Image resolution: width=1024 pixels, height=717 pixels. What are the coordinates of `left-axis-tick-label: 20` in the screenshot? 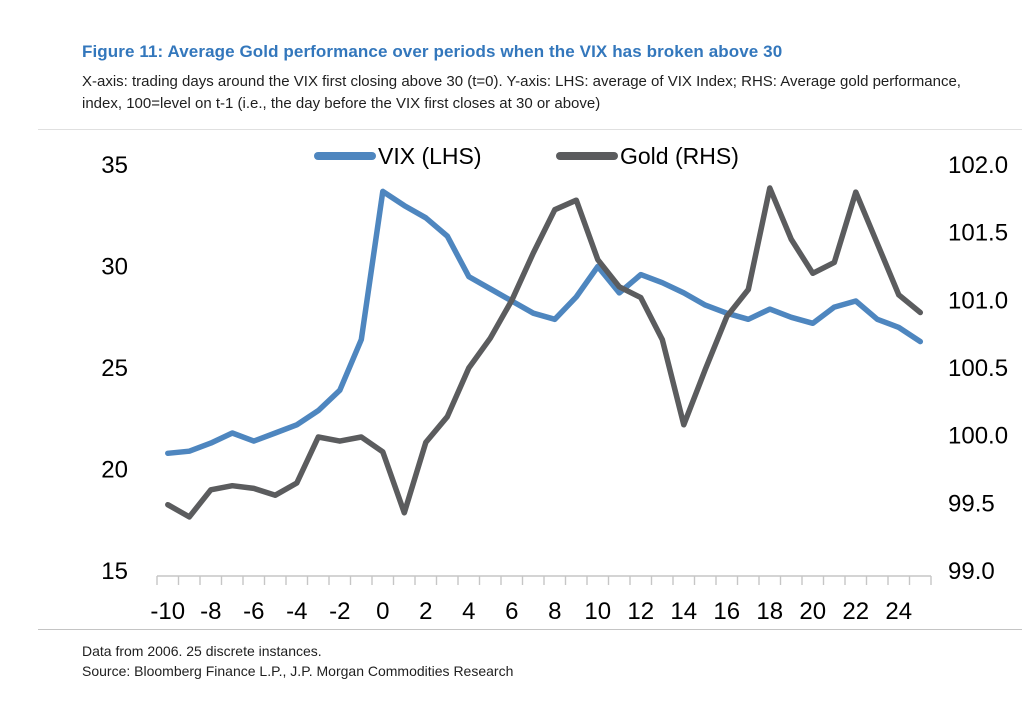 It's located at (114, 470).